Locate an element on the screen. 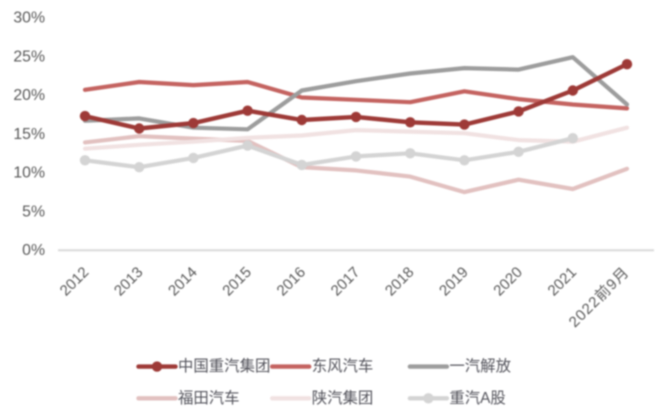  svg-text: 福田汽车 is located at coordinates (209, 398).